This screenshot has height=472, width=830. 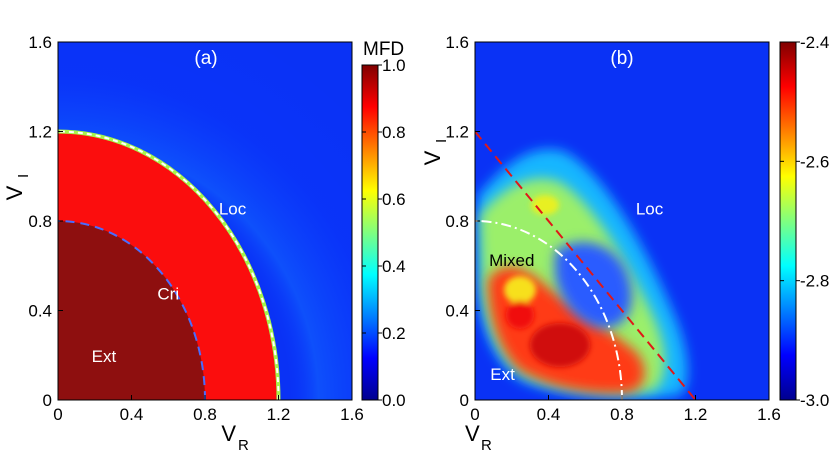 I want to click on panel-a-y-axis: 0 0.4 0.8 1.2 1.6, so click(x=45, y=221).